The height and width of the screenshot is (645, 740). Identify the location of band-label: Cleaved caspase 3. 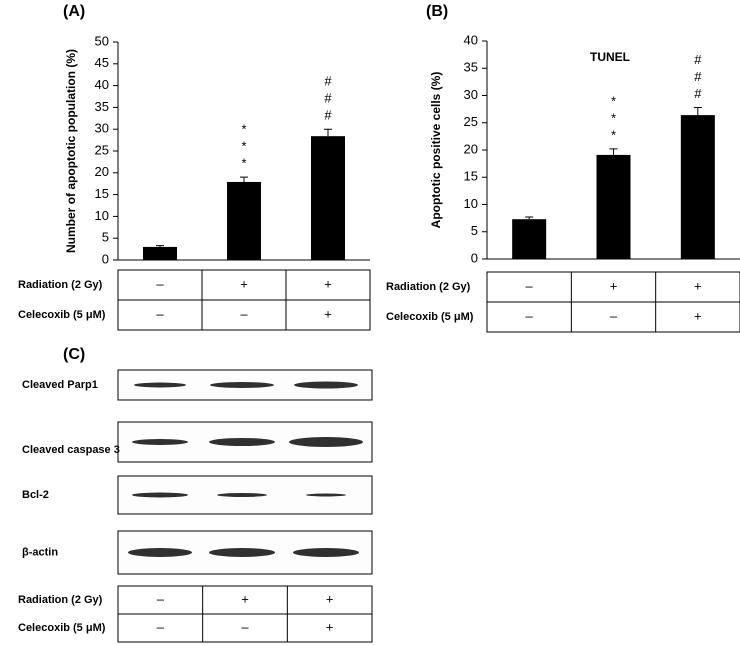
(71, 450).